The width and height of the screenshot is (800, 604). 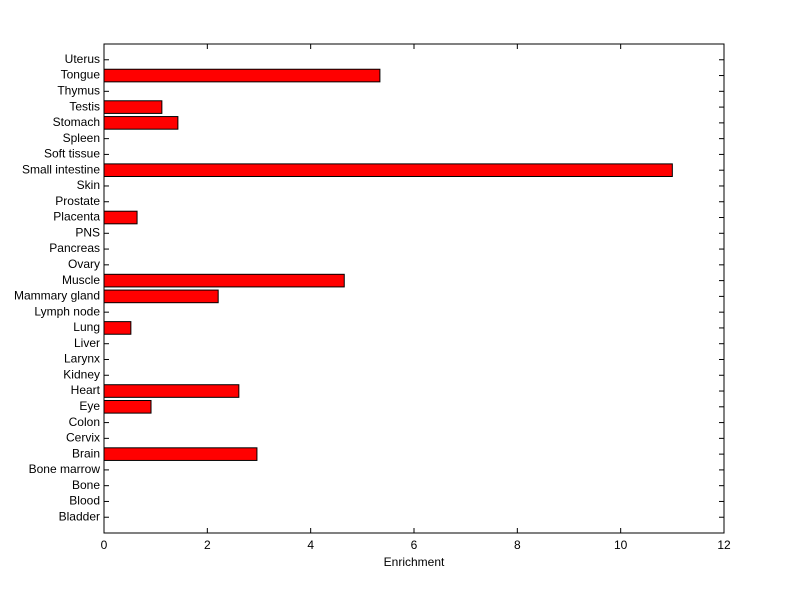 I want to click on y-tick-label: Brain, so click(x=86, y=453).